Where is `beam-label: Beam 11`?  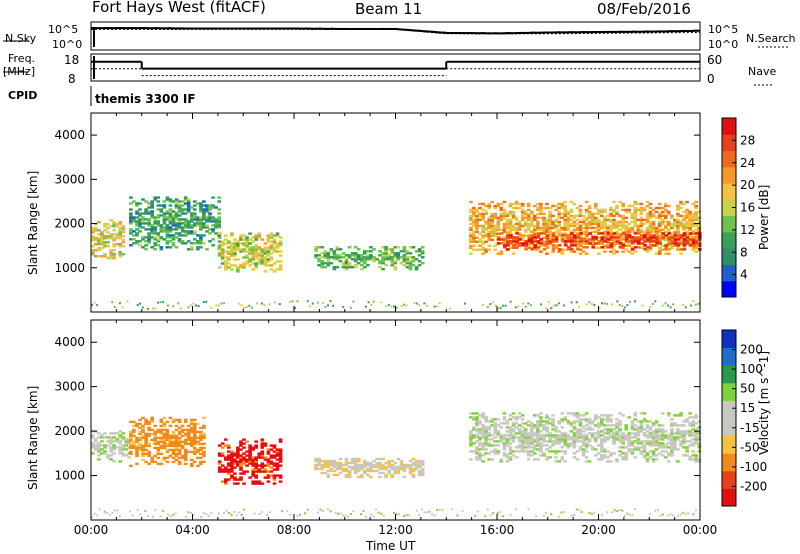
beam-label: Beam 11 is located at coordinates (389, 9).